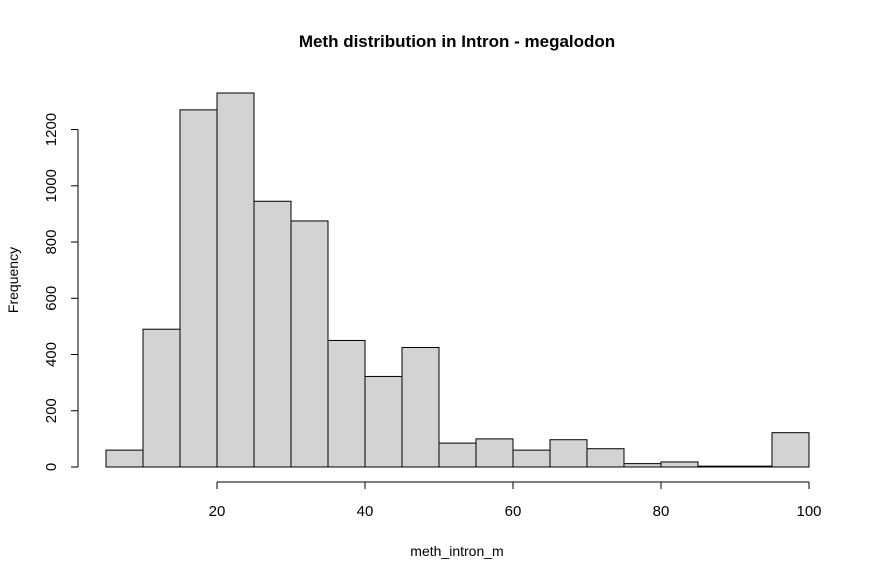 The width and height of the screenshot is (878, 580). I want to click on y-tick-label: 400, so click(51, 354).